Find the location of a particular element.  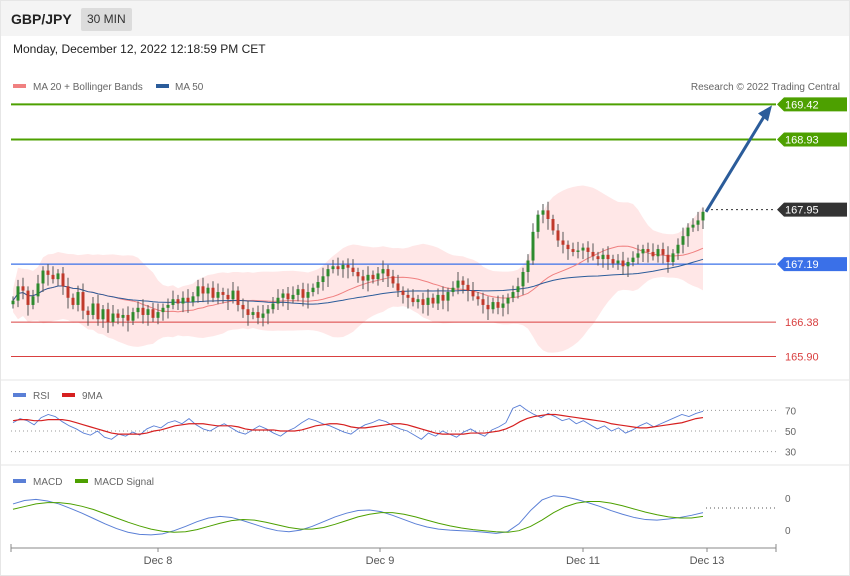

level-label-5: 166.38 is located at coordinates (802, 323).